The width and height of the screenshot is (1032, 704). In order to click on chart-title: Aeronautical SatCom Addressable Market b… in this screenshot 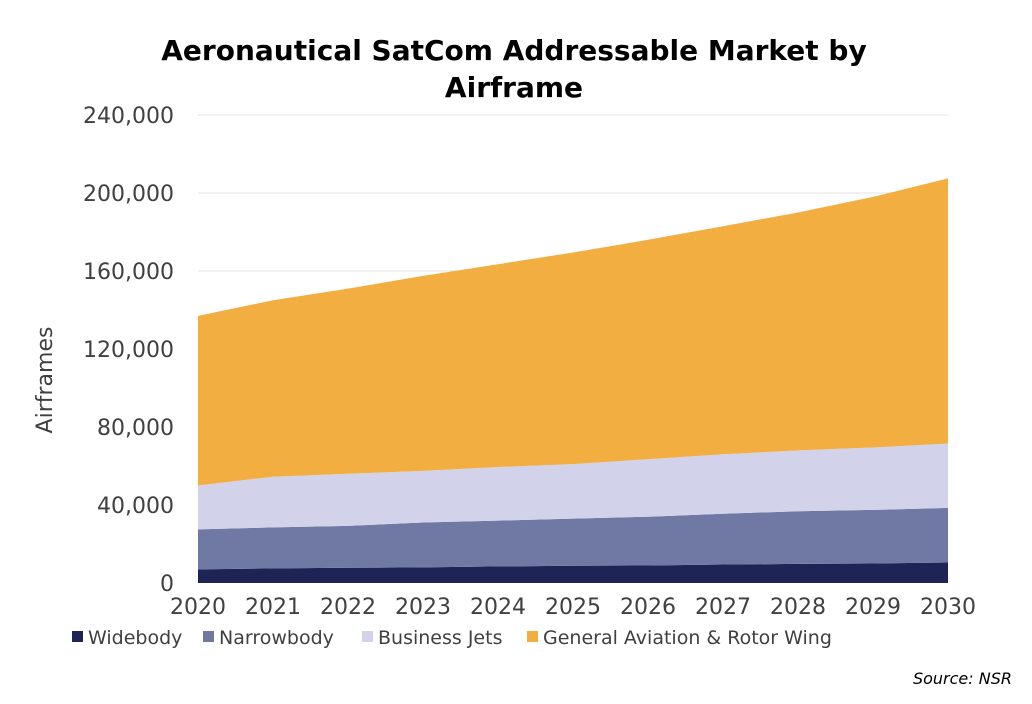, I will do `click(513, 69)`.